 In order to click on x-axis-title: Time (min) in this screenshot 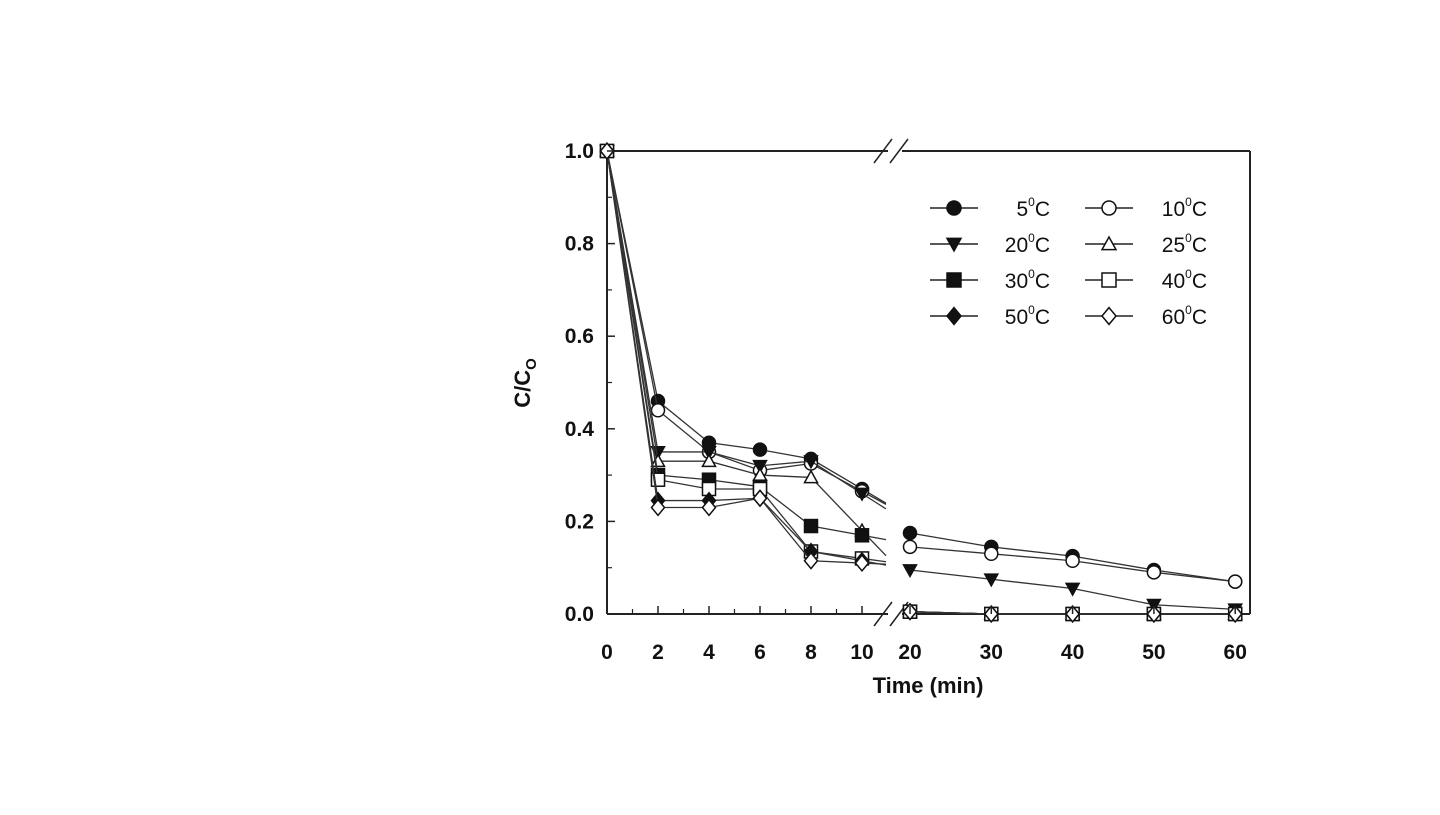, I will do `click(928, 685)`.